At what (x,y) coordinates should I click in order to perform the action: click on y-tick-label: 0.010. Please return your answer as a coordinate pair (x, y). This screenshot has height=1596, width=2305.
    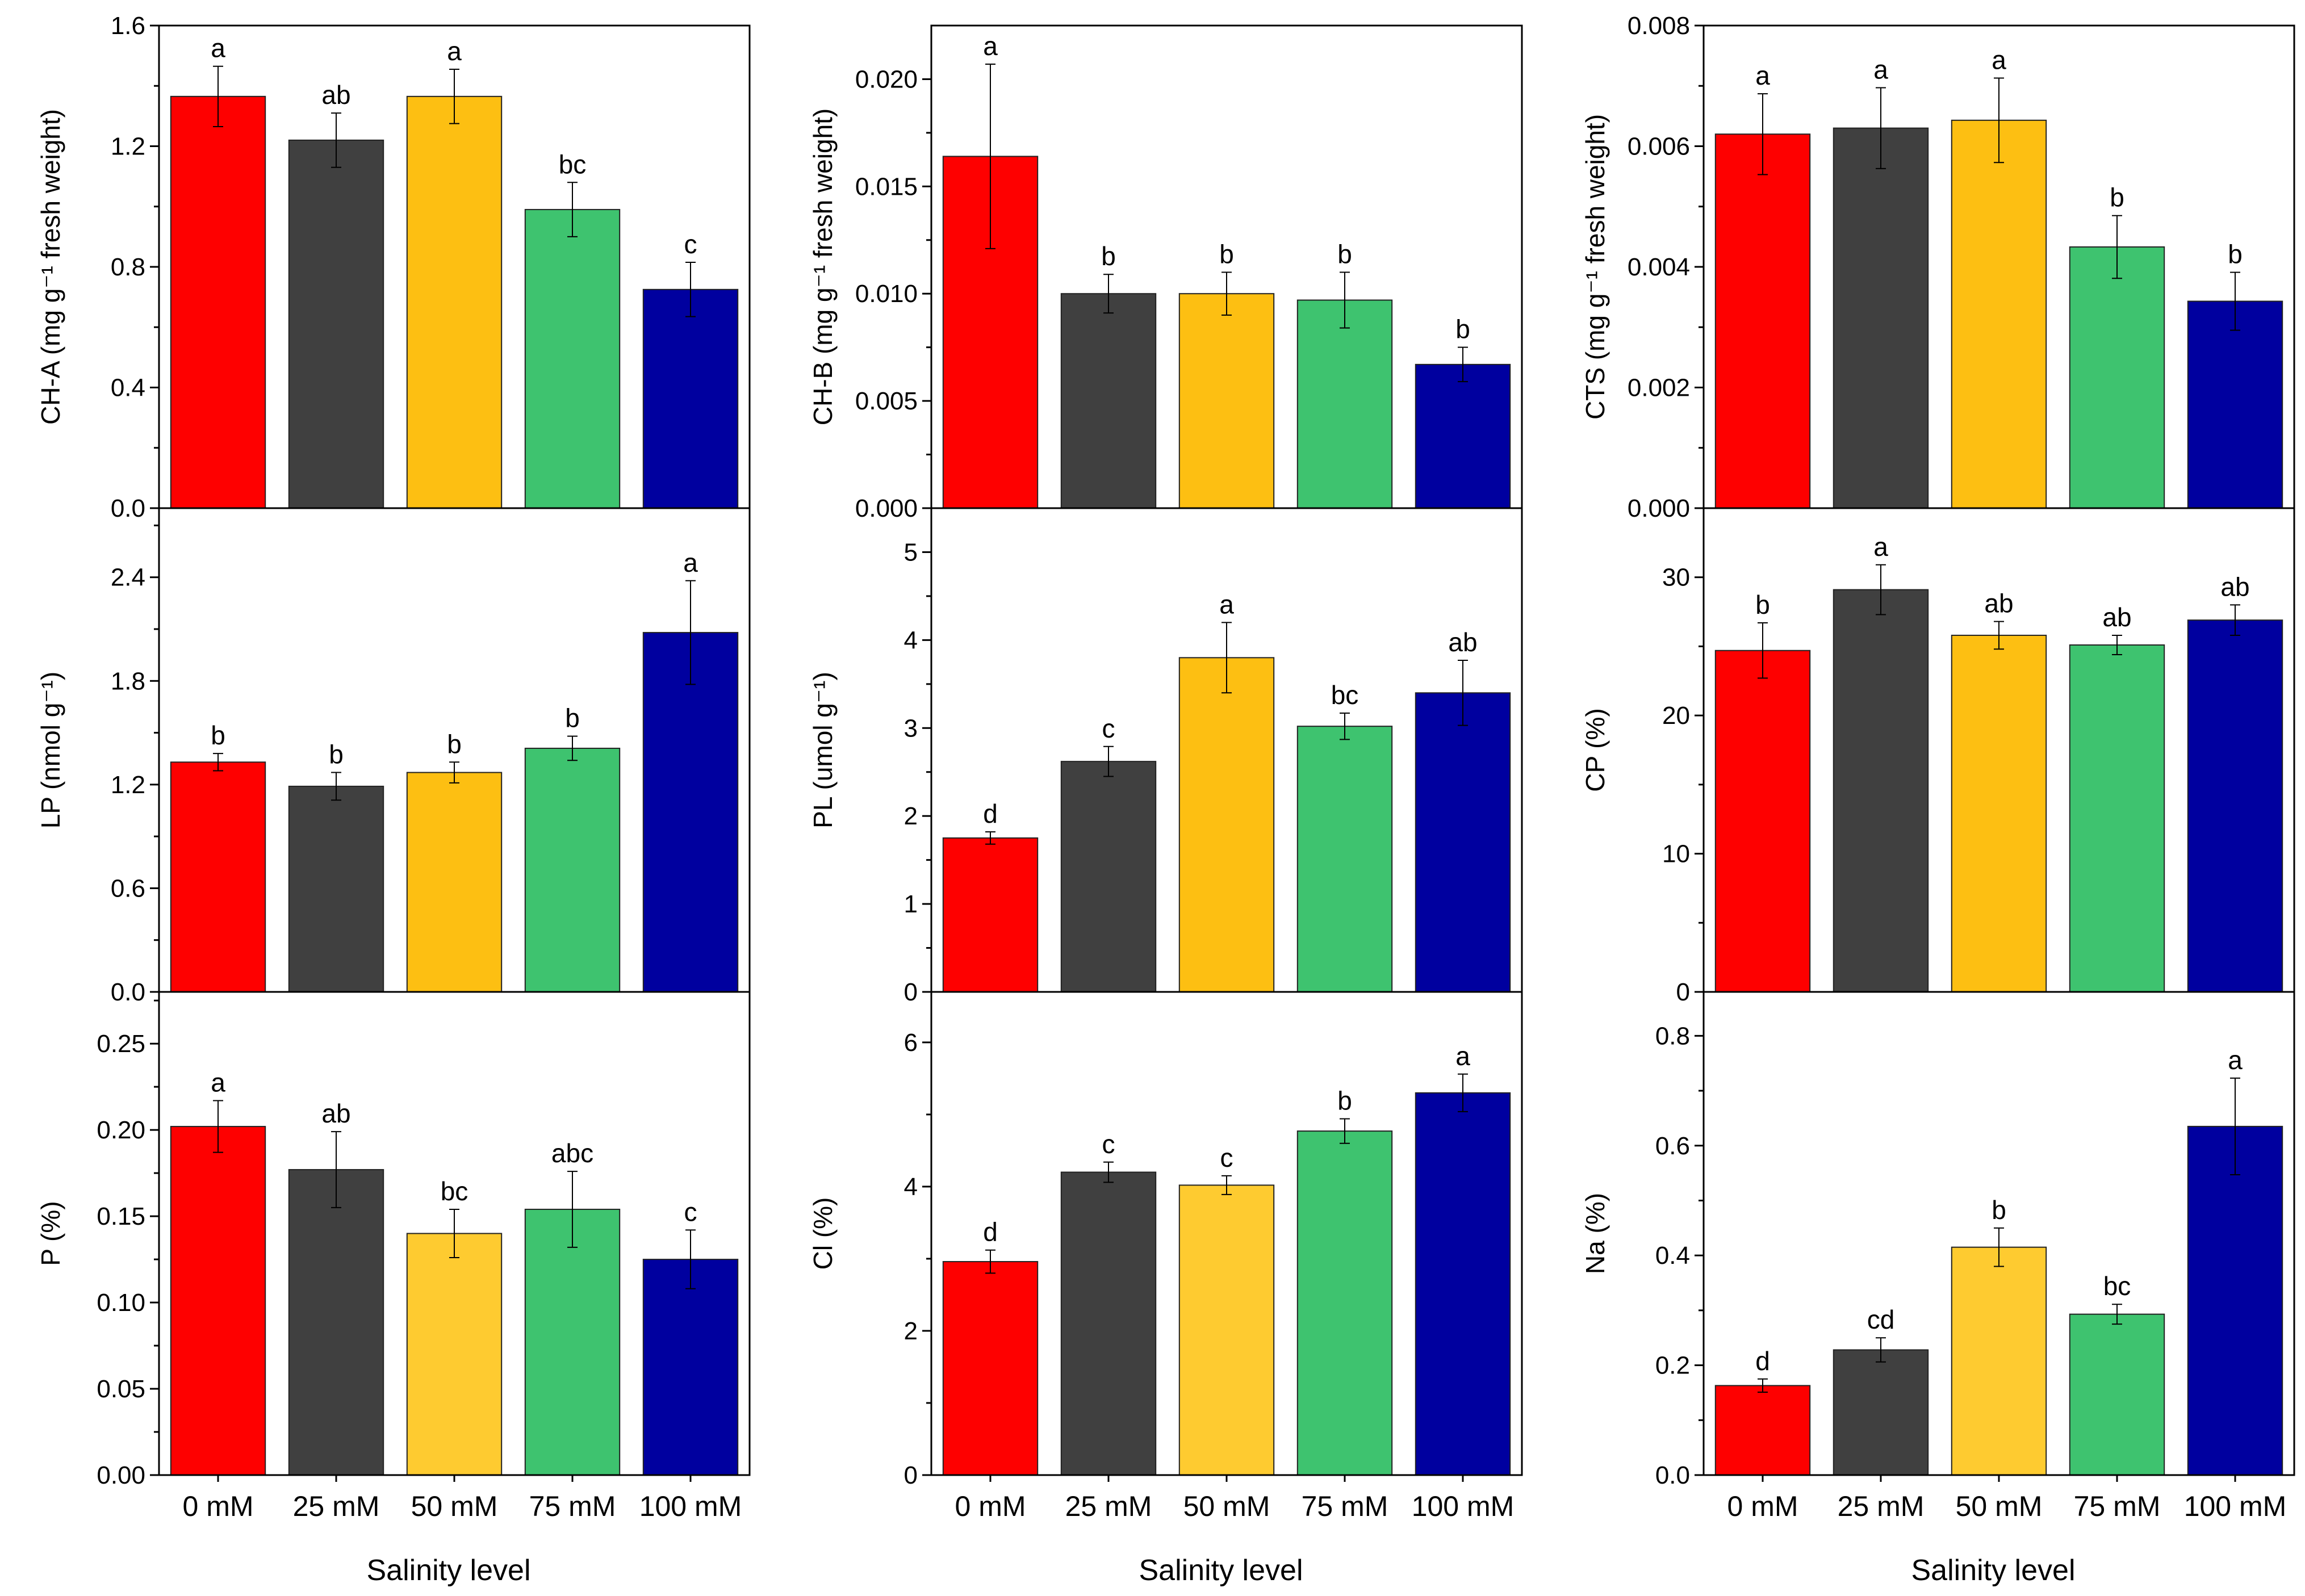
    Looking at the image, I should click on (886, 294).